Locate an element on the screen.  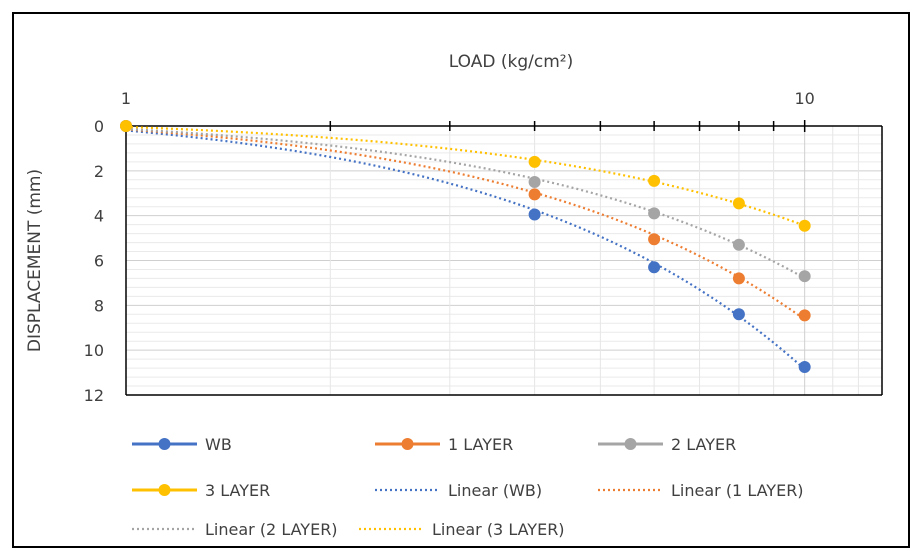
y-tick-label: 2 is located at coordinates (99, 171).